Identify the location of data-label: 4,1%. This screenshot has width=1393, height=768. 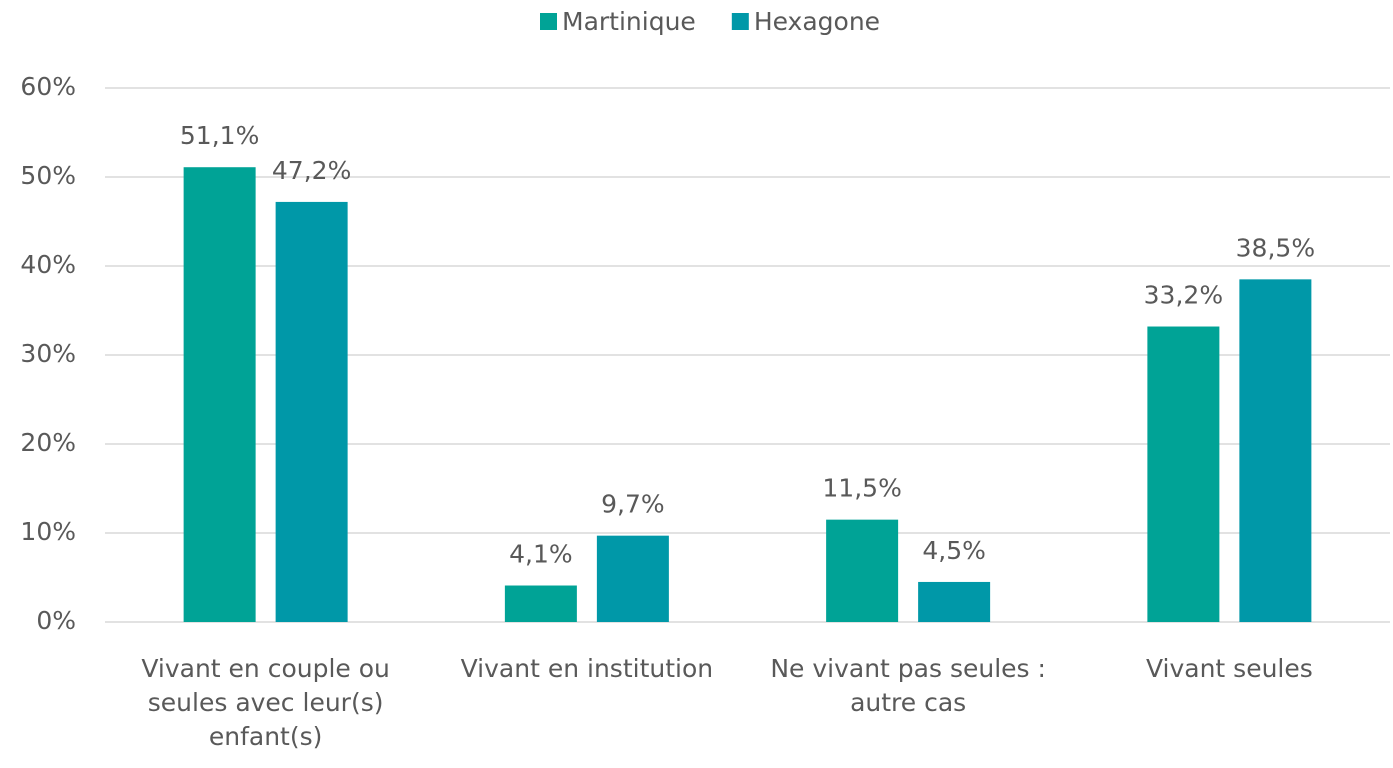
(541, 554).